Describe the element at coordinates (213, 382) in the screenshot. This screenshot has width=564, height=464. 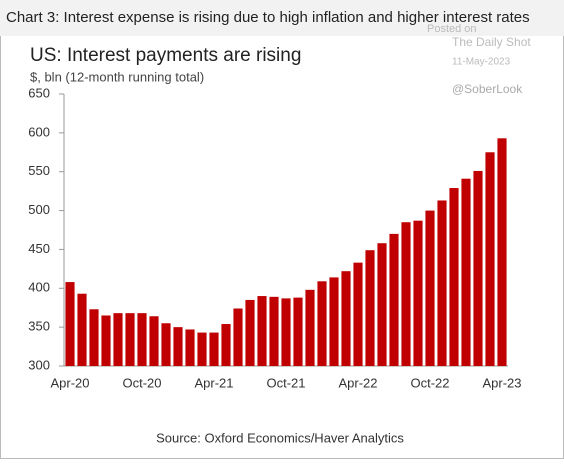
I see `x-tick-label: Apr-21` at that location.